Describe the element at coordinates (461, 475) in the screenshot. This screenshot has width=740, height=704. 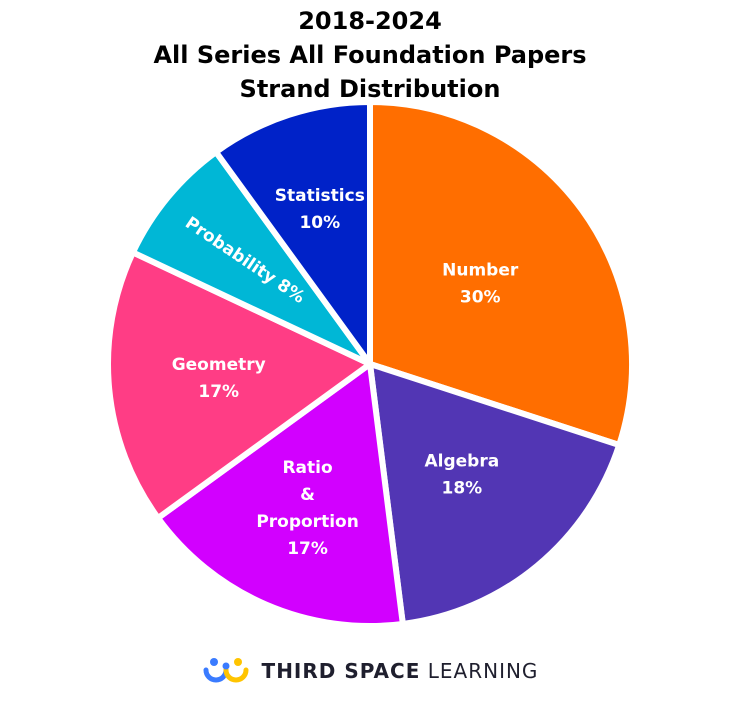
I see `pie-label-algebra: Algebra 18%` at that location.